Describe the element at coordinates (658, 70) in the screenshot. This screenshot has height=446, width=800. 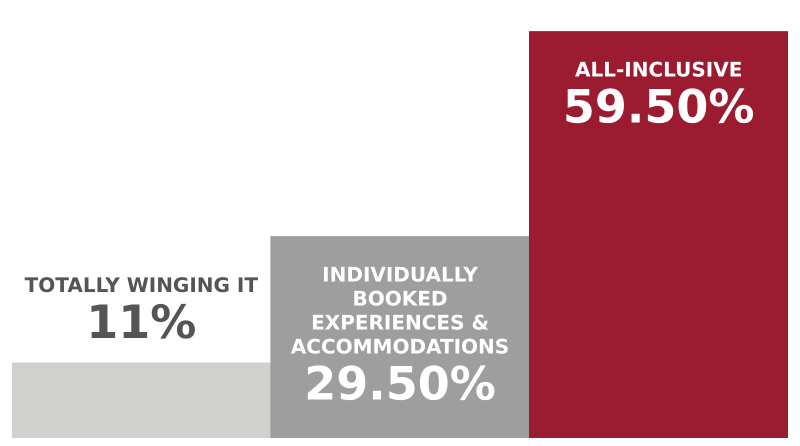
I see `x-tick-label: ALL-INCLUSIVE` at that location.